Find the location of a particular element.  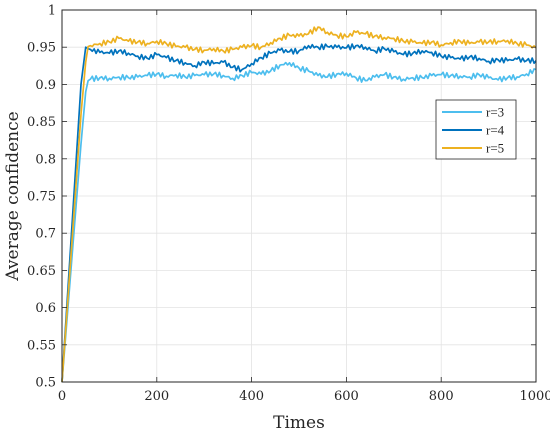

x-tick-label: 600 is located at coordinates (346, 396).